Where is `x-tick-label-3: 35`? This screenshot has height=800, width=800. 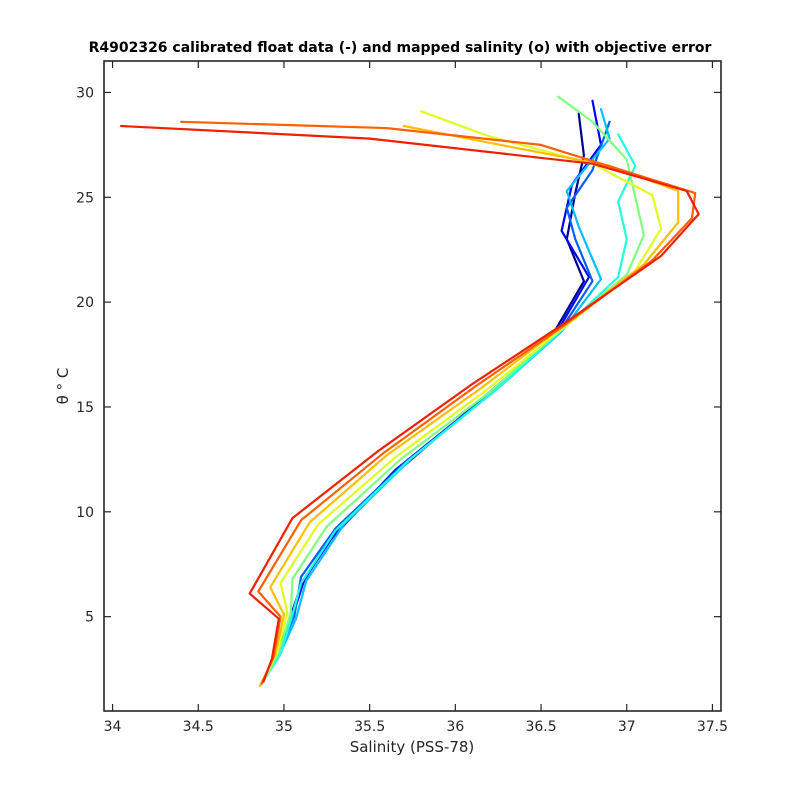 x-tick-label-3: 35 is located at coordinates (284, 727).